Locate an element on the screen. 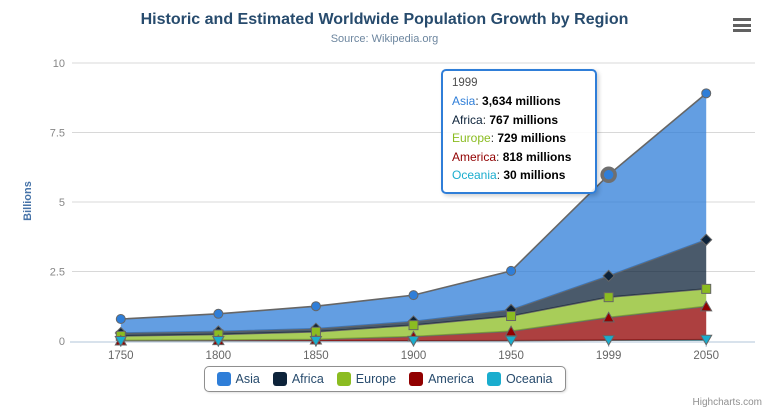 This screenshot has height=416, width=769. area-america is located at coordinates (413, 323).